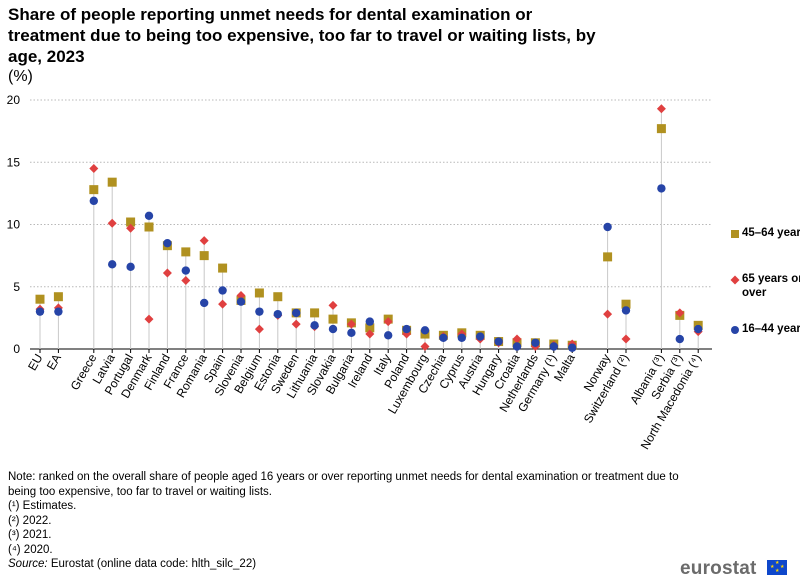  I want to click on y-axis-unit: (%), so click(20, 76).